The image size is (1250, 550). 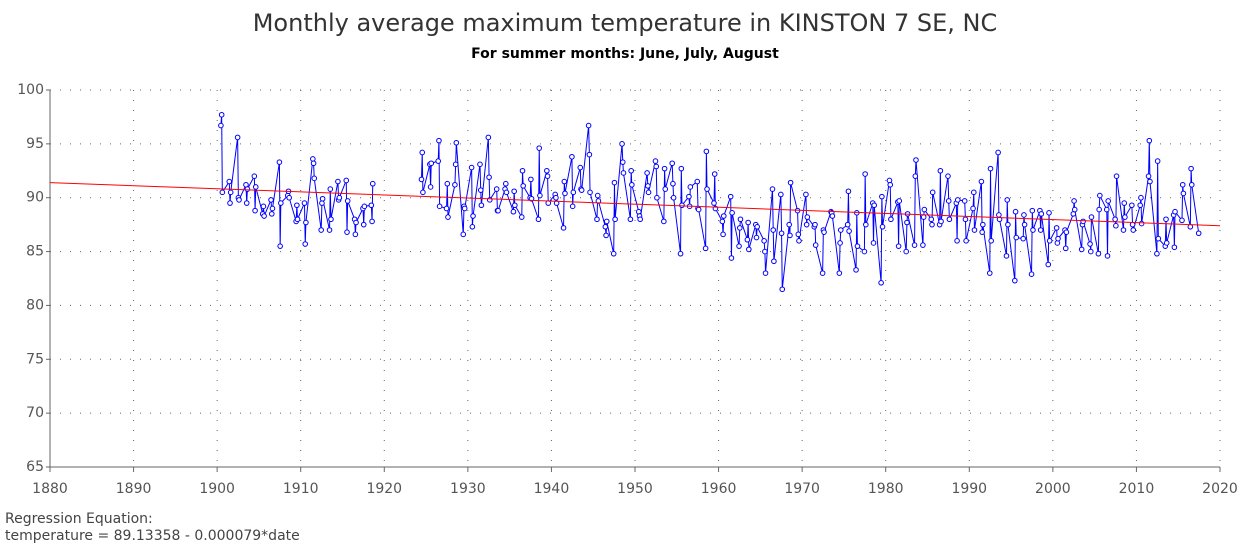 What do you see at coordinates (384, 489) in the screenshot?
I see `x-tick-label: 1920` at bounding box center [384, 489].